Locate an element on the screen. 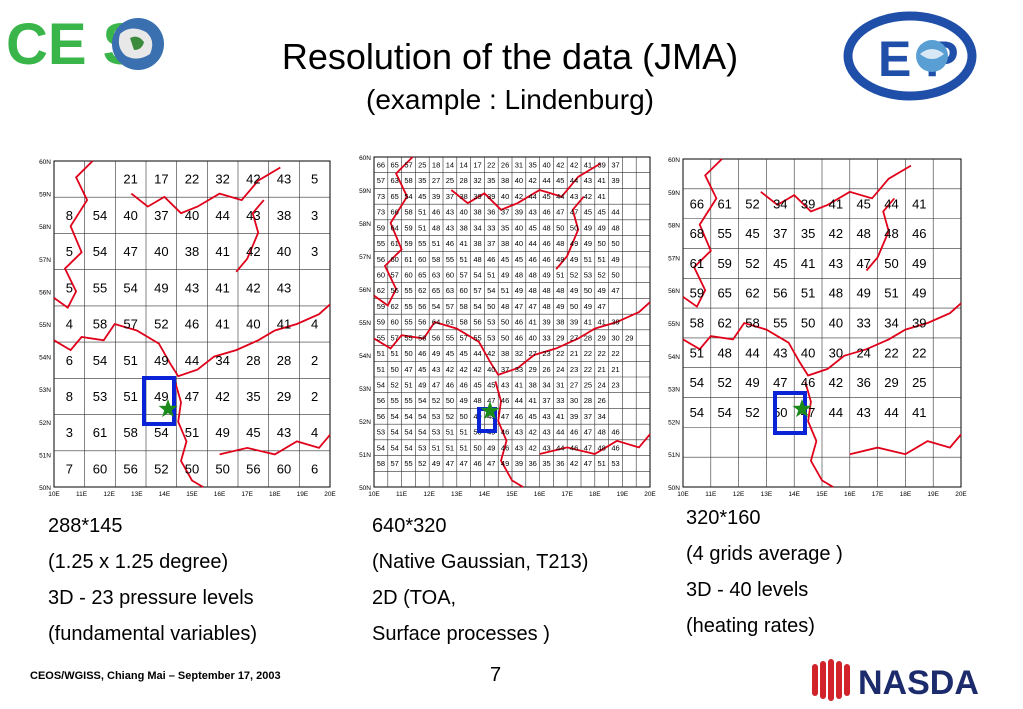 The height and width of the screenshot is (709, 1023). longitude-label: 12E is located at coordinates (429, 494).